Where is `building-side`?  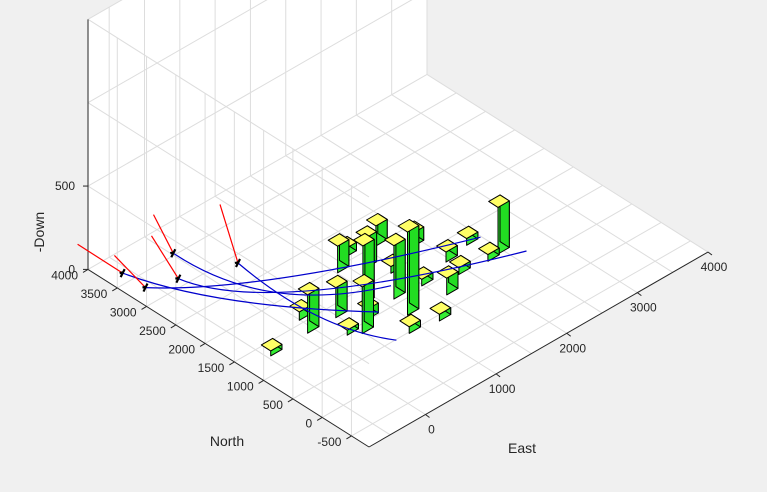 building-side is located at coordinates (414, 264).